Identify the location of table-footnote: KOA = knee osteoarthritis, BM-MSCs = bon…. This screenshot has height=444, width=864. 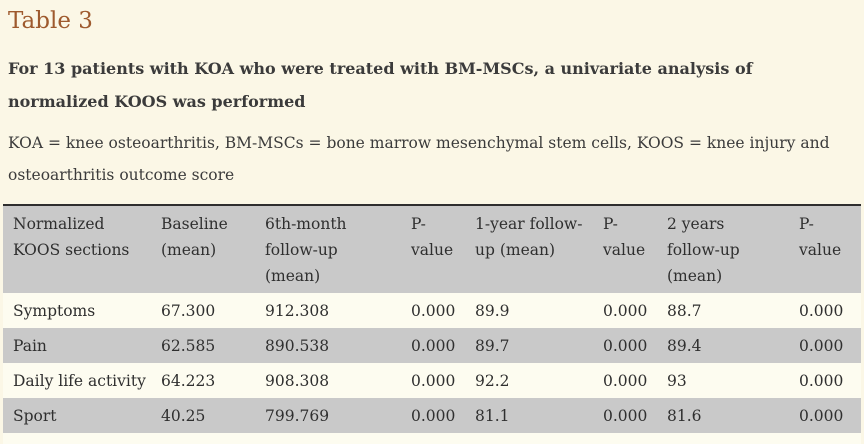
(419, 159).